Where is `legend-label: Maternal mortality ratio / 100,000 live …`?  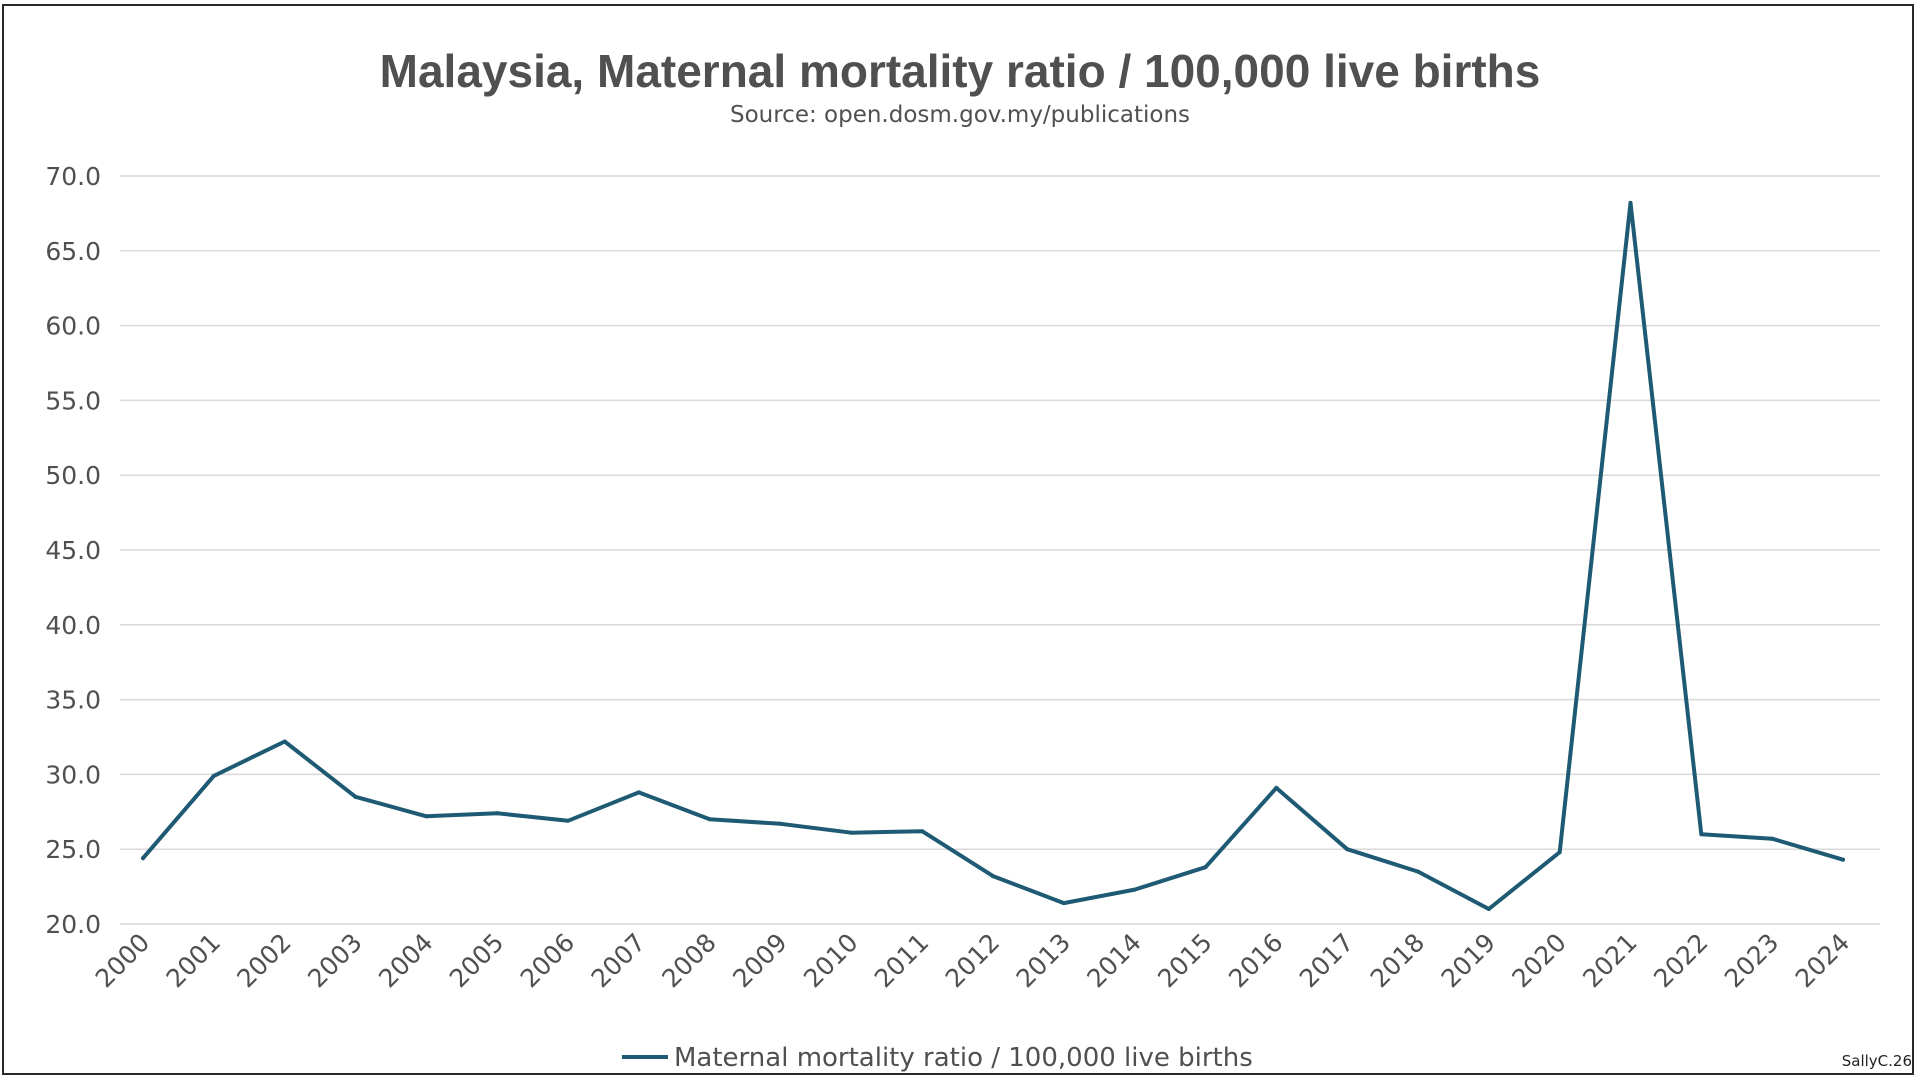 legend-label: Maternal mortality ratio / 100,000 live … is located at coordinates (963, 1058).